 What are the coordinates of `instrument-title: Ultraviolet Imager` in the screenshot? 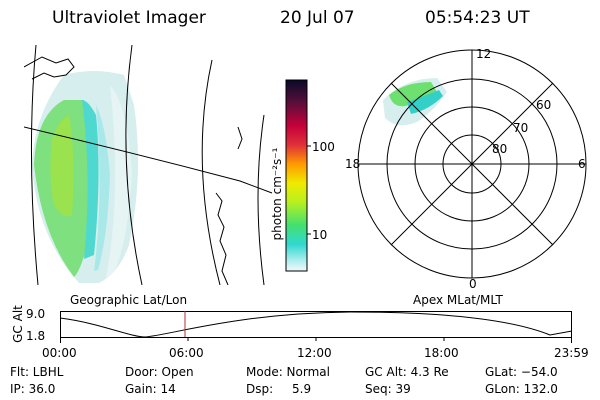 It's located at (129, 18).